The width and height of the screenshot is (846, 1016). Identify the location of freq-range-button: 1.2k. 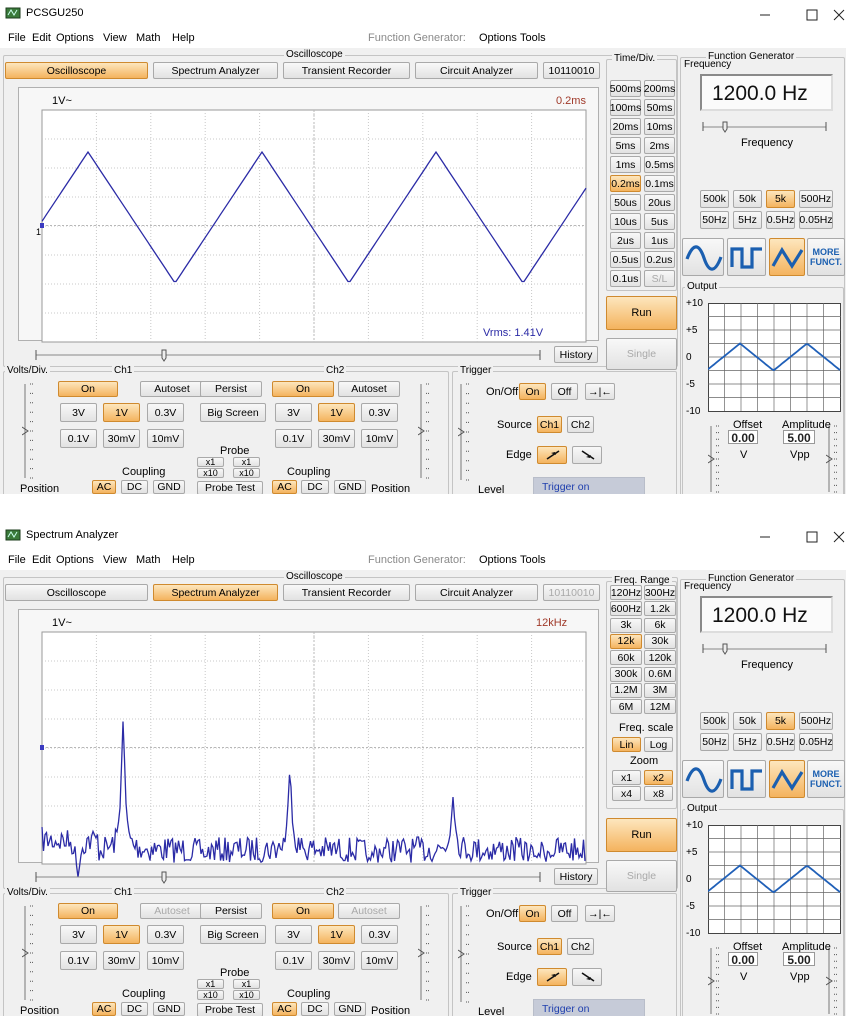
(660, 609).